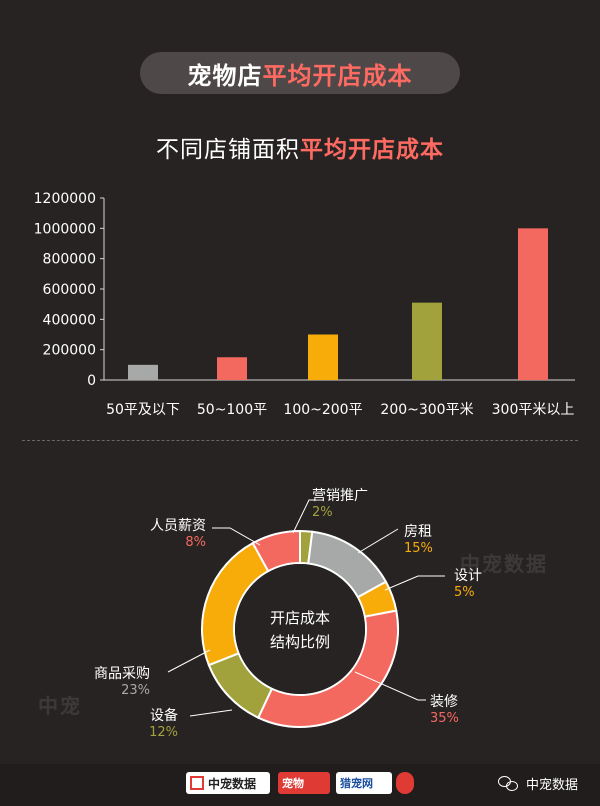  What do you see at coordinates (195, 542) in the screenshot?
I see `slice-pct-label: 8%` at bounding box center [195, 542].